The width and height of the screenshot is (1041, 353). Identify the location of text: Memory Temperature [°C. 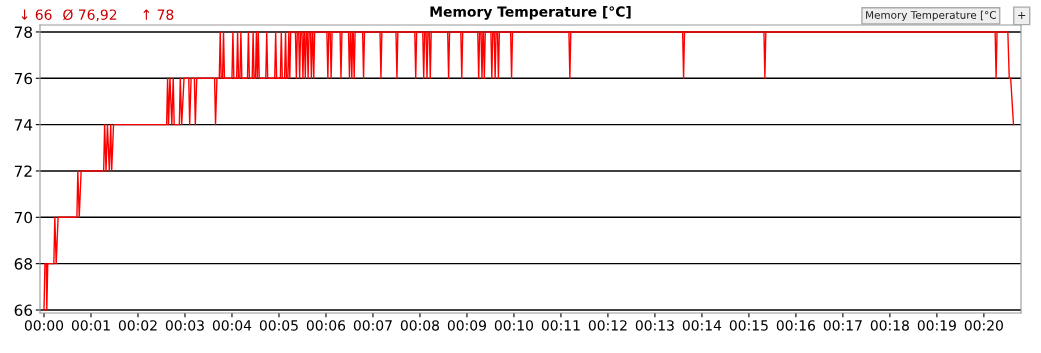
(931, 15).